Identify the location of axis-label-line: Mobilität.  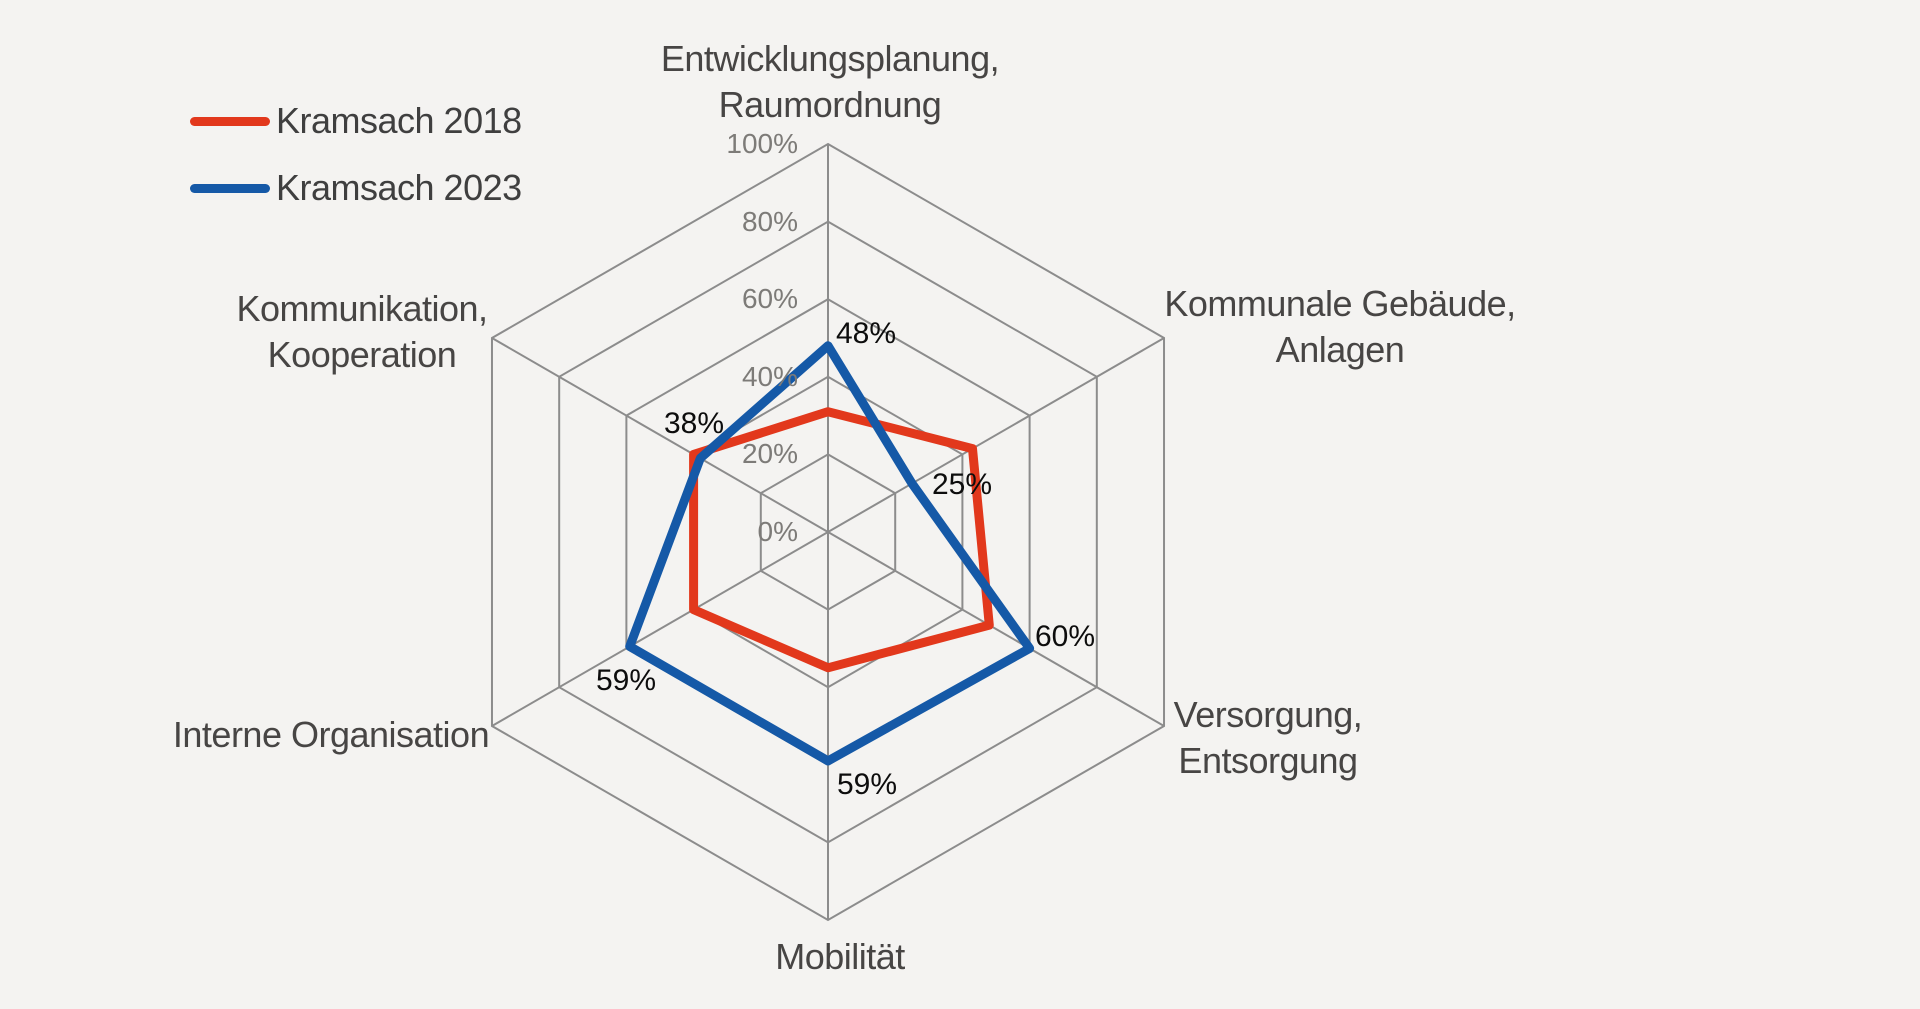
(840, 956).